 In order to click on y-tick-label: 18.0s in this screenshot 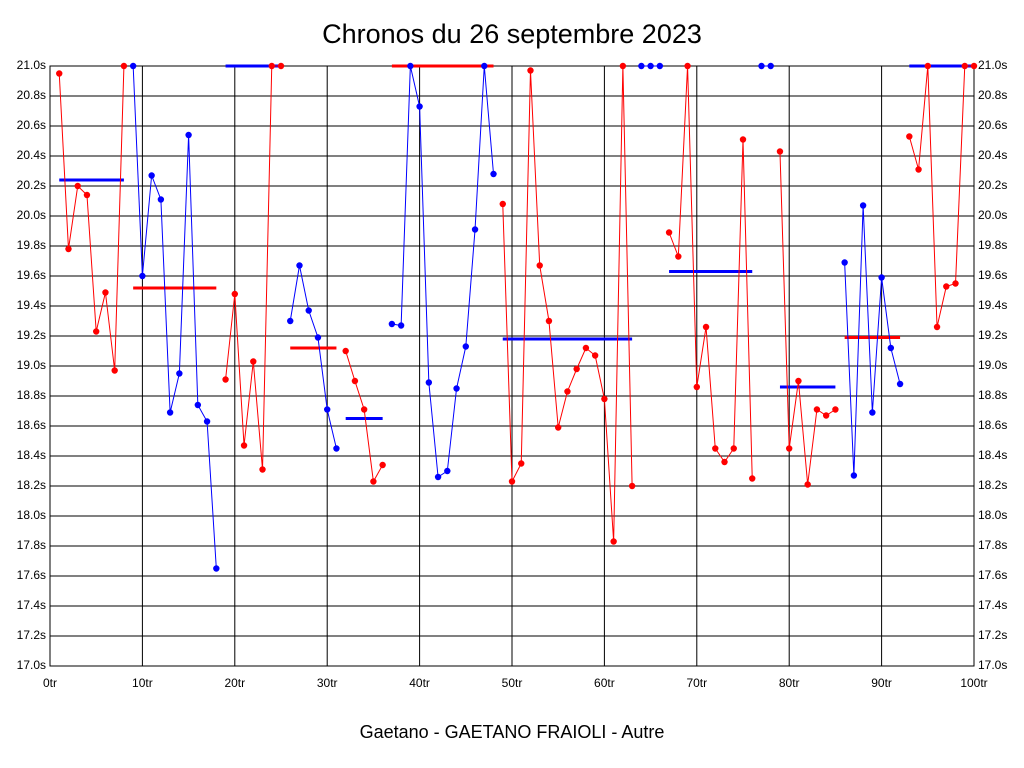, I will do `click(31, 515)`.